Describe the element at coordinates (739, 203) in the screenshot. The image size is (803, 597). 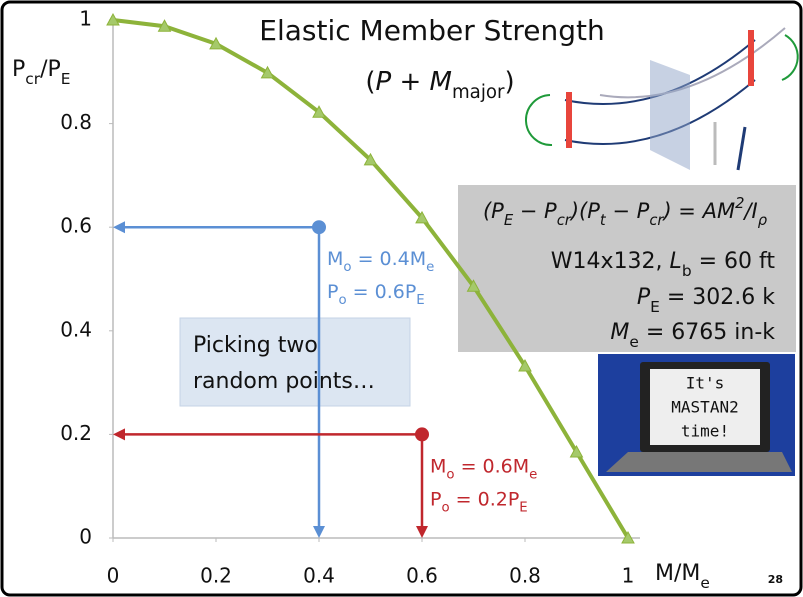
I see `info-line-part: 2` at that location.